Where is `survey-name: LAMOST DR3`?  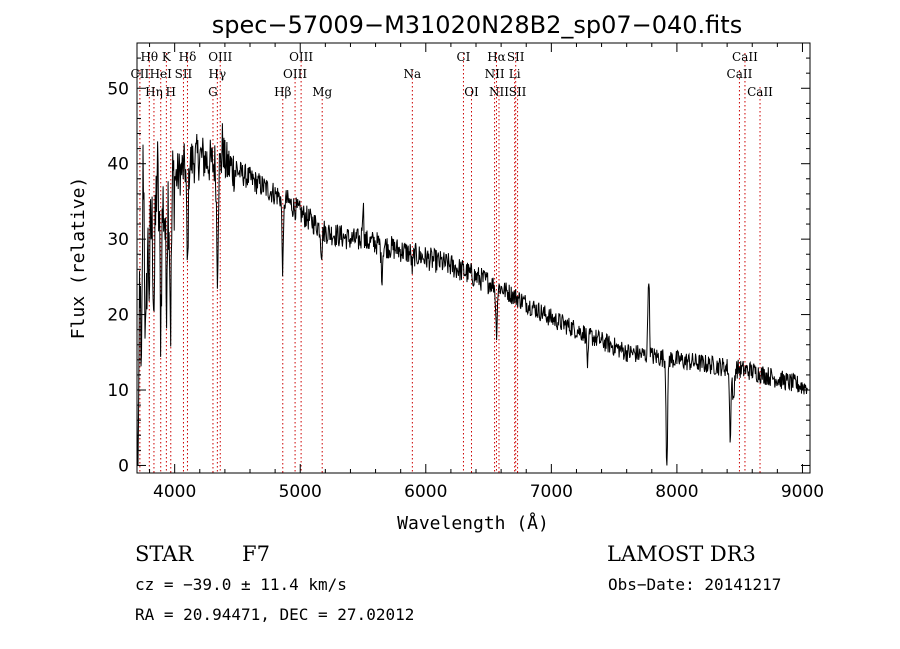
survey-name: LAMOST DR3 is located at coordinates (681, 554).